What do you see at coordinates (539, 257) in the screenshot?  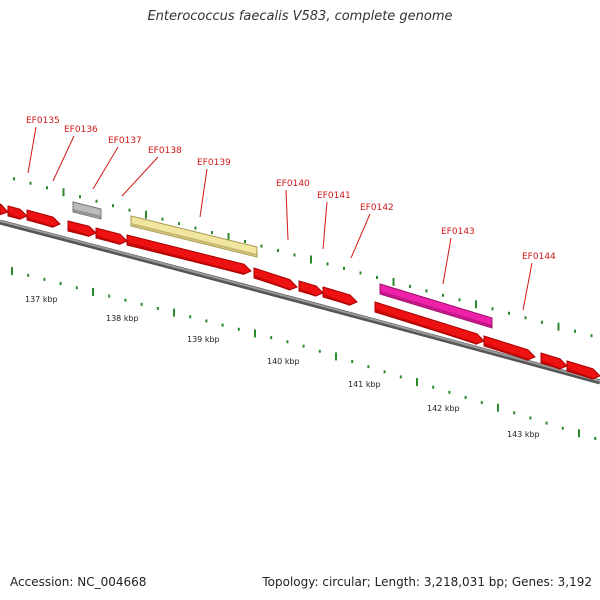 I see `gene-label-ef0144: EF0144` at bounding box center [539, 257].